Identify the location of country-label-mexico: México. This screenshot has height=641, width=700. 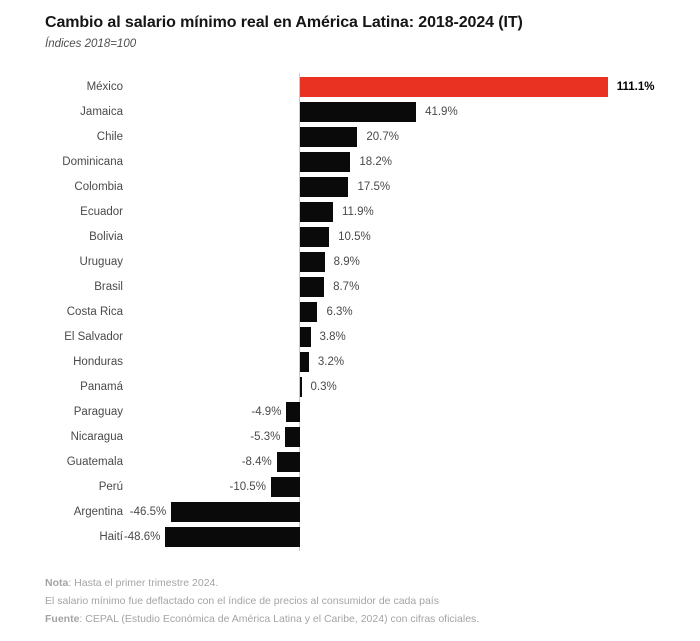
(104, 87).